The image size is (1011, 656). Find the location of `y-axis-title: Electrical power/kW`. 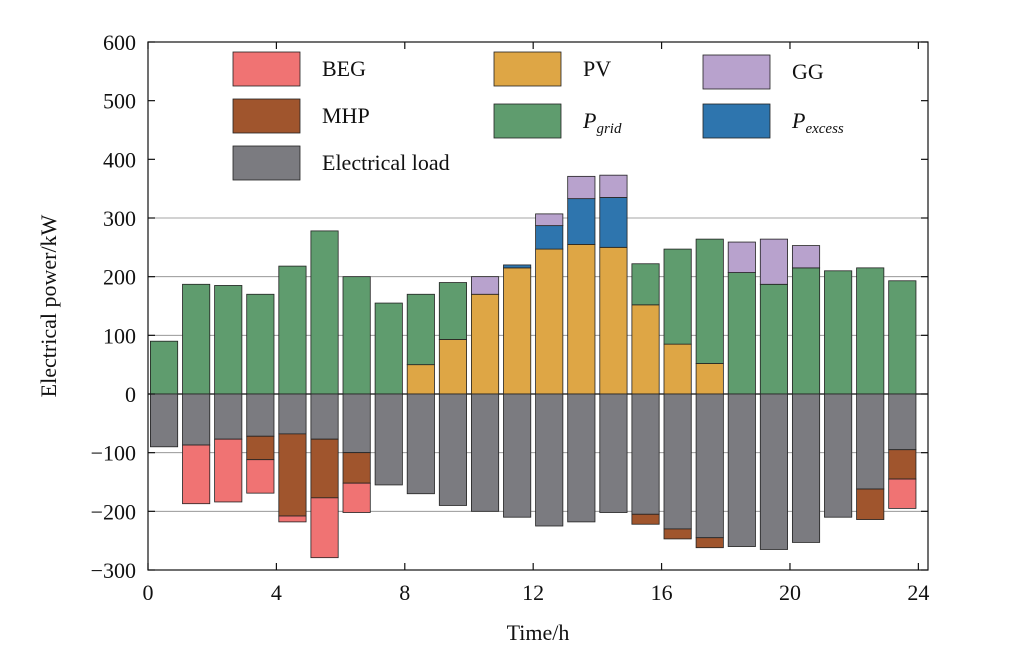

y-axis-title: Electrical power/kW is located at coordinates (48, 305).